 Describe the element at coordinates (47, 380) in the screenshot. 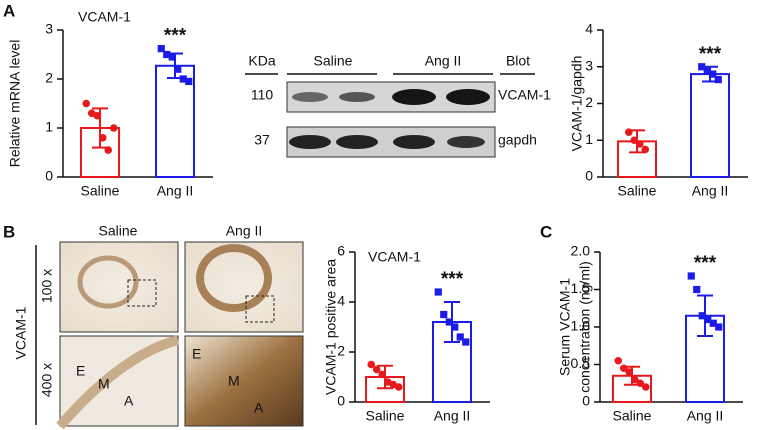

I see `row-label: 400 x` at that location.